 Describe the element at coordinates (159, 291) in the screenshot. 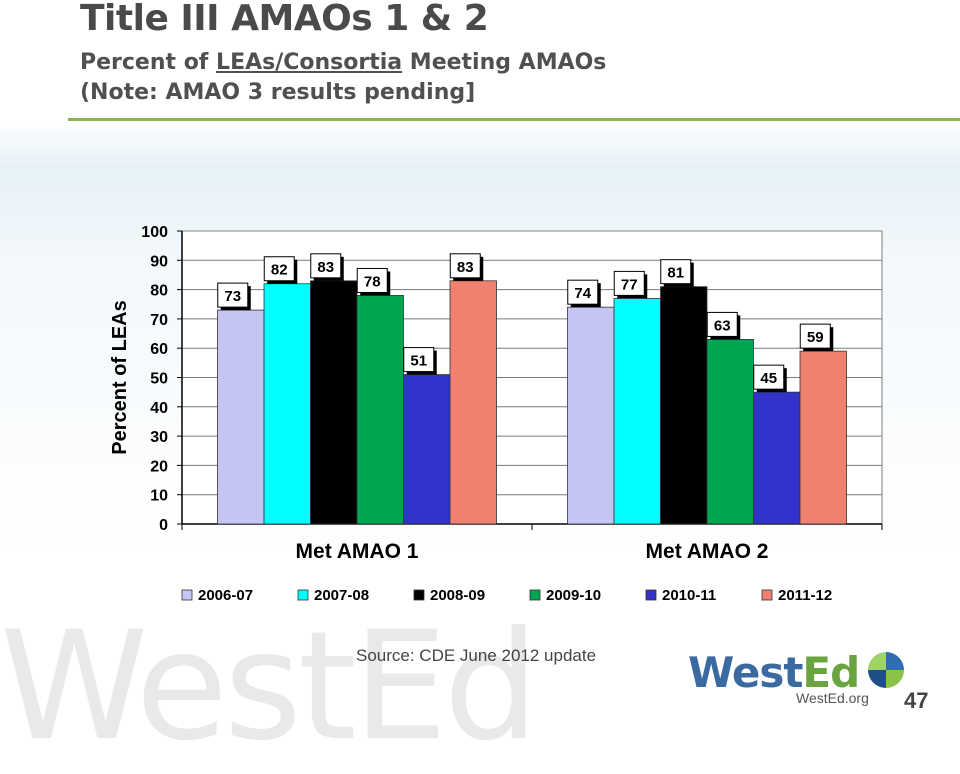

I see `y-tick-label: 80` at that location.